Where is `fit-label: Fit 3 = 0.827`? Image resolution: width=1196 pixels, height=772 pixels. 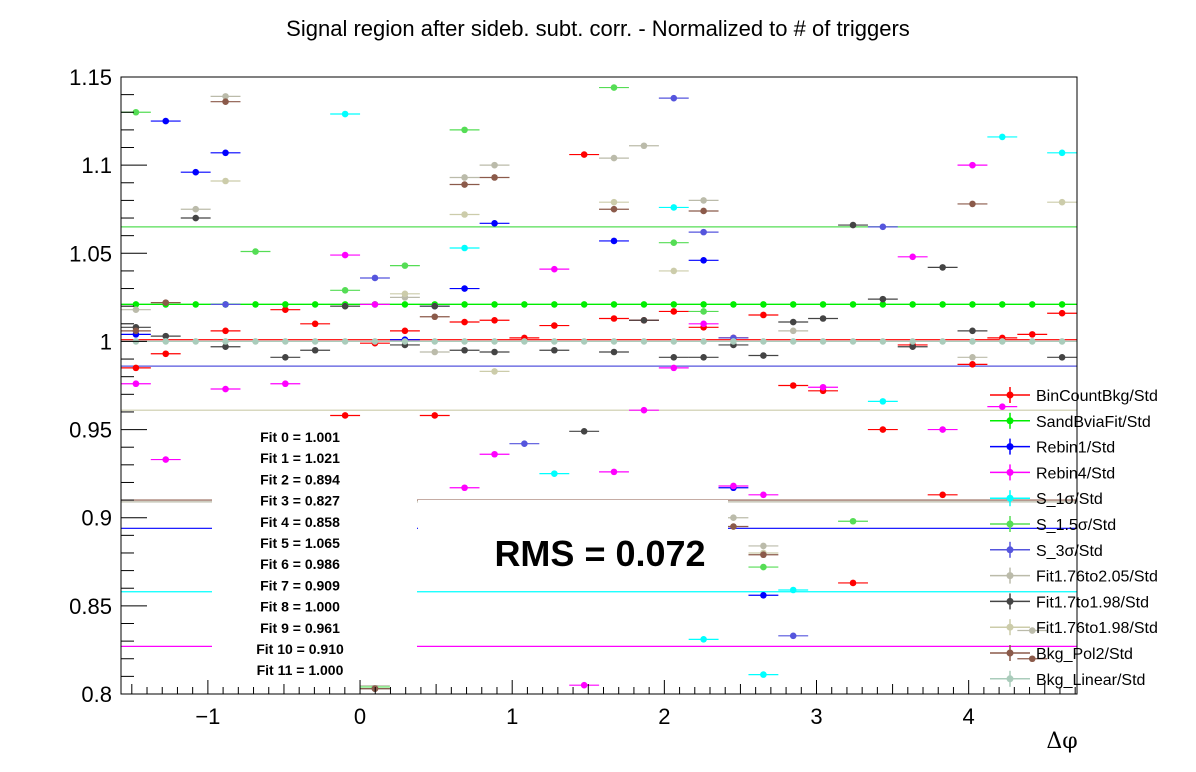 fit-label: Fit 3 = 0.827 is located at coordinates (300, 501).